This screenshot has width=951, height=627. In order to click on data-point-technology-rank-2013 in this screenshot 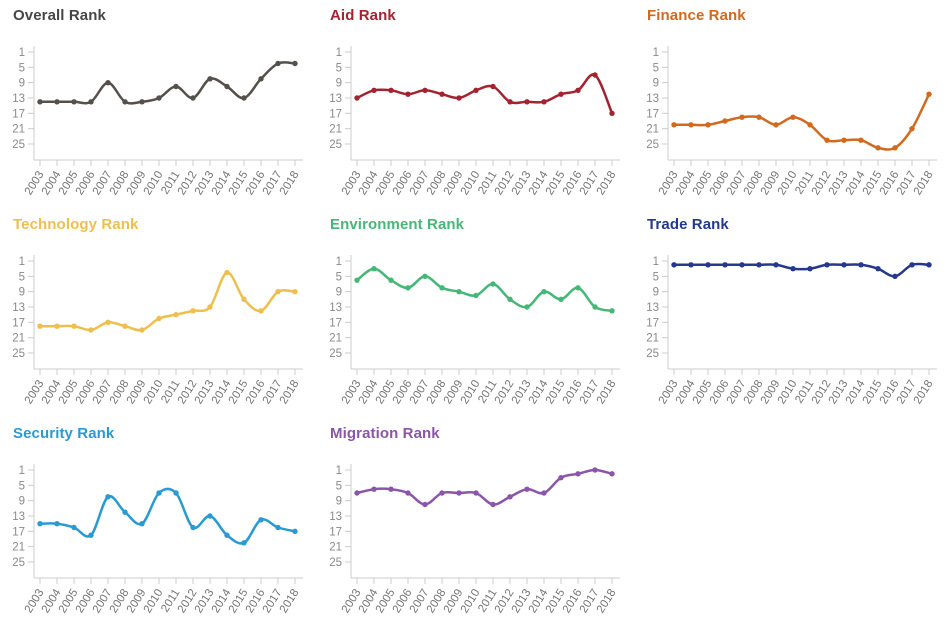, I will do `click(210, 307)`.